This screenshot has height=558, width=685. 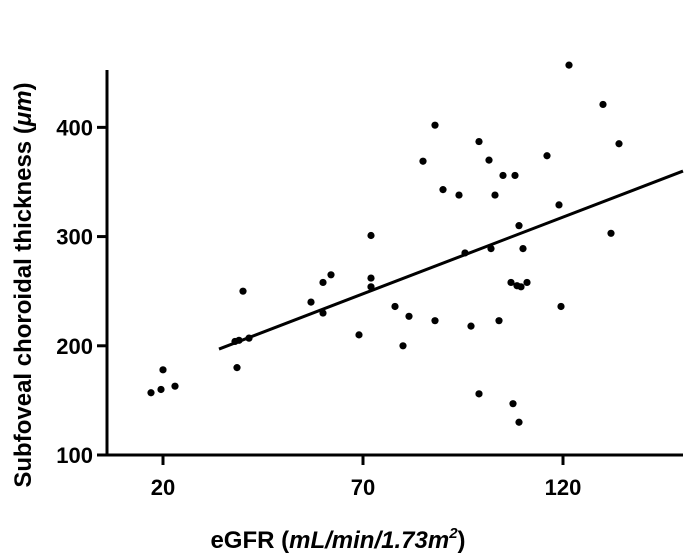 I want to click on x-axis-title: eGFR (mL/min/1.73m2), so click(x=337, y=539).